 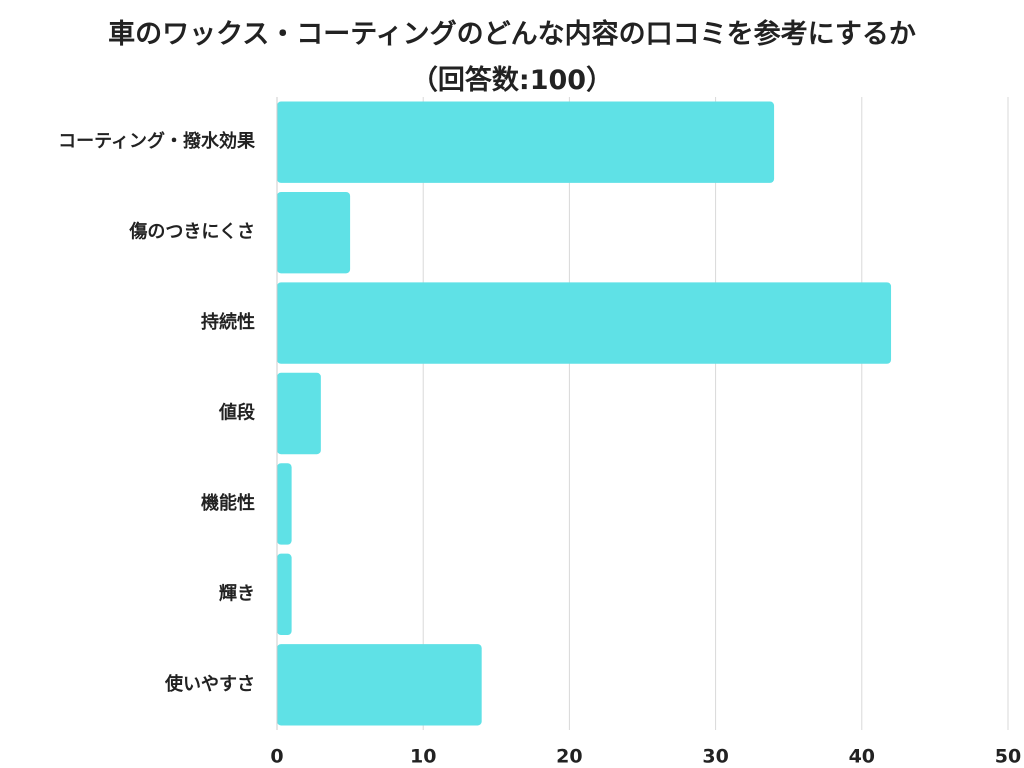 I want to click on x-tick-label-0: 0, so click(x=276, y=757).